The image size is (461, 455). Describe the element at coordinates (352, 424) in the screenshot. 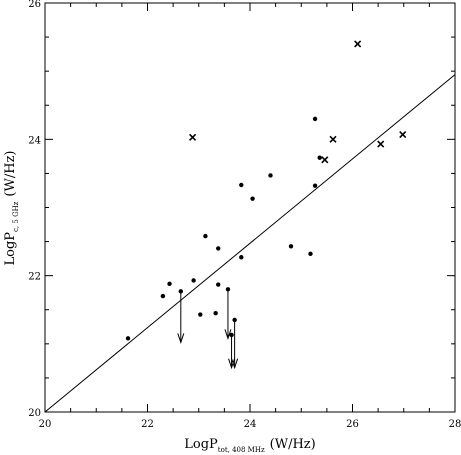

I see `x-tick-label: 26` at that location.